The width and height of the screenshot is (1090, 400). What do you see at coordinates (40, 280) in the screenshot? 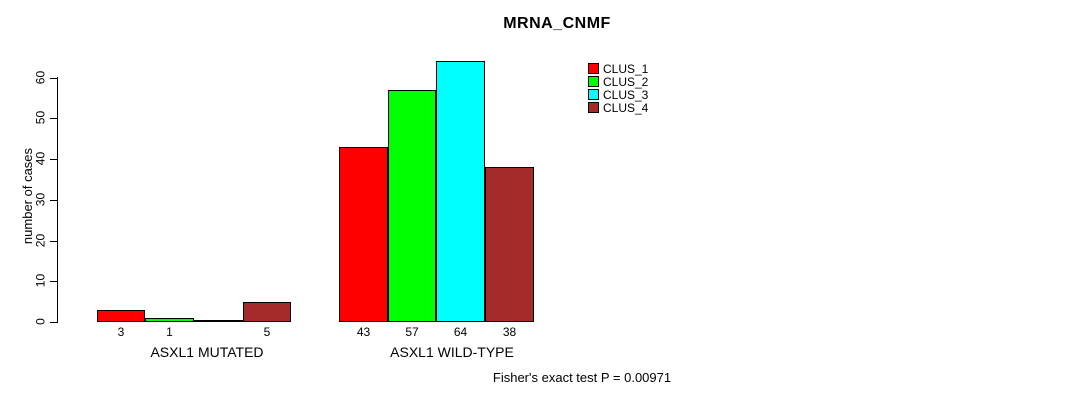
I see `y-axis-tick-label: 10` at bounding box center [40, 280].